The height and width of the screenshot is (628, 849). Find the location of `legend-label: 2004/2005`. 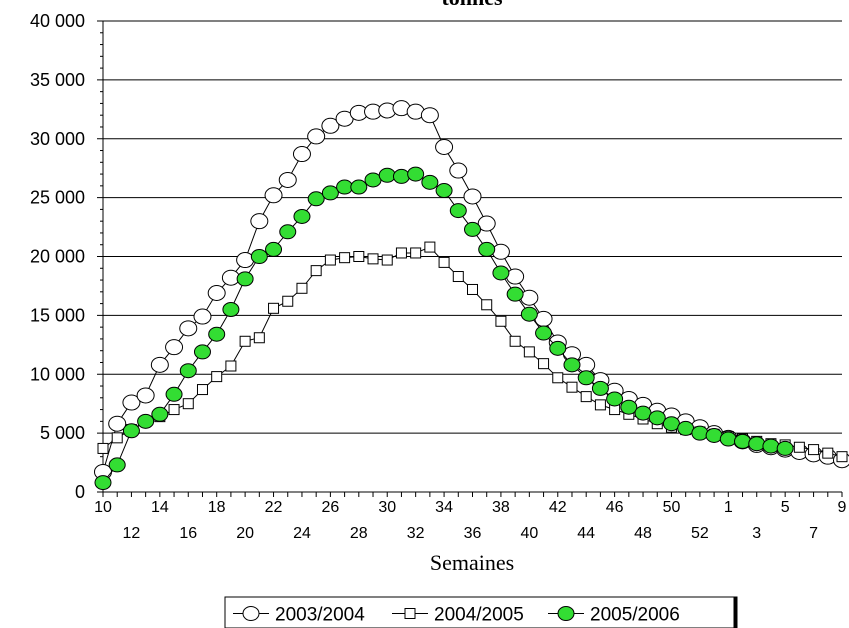

legend-label: 2004/2005 is located at coordinates (479, 615).